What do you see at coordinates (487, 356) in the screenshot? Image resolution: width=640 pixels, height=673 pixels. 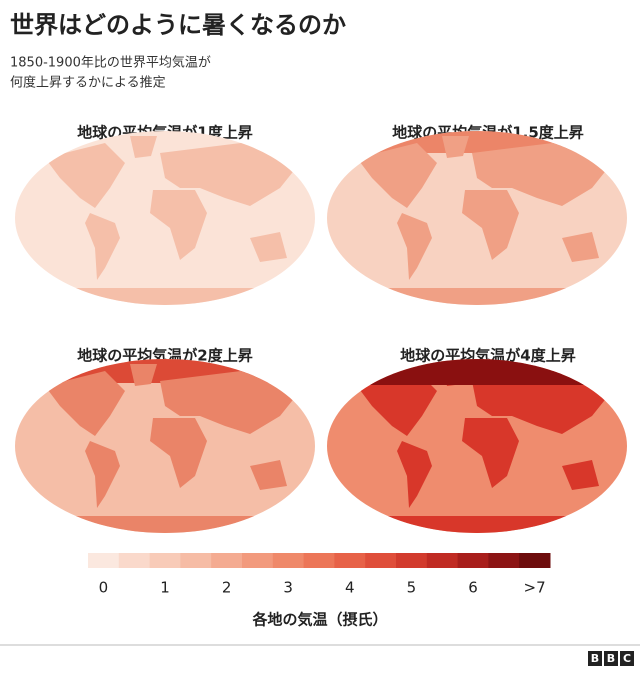 I see `panel-title: 地球の平均気温が4度上昇` at bounding box center [487, 356].